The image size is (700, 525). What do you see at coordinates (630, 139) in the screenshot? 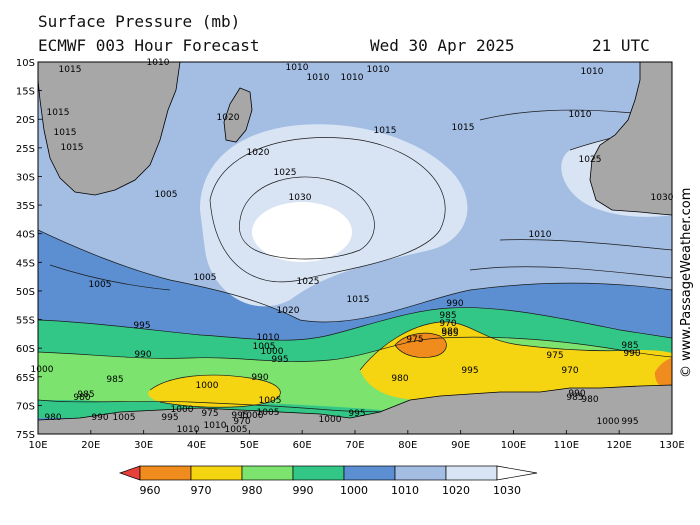
I see `australia-landmass` at bounding box center [630, 139].